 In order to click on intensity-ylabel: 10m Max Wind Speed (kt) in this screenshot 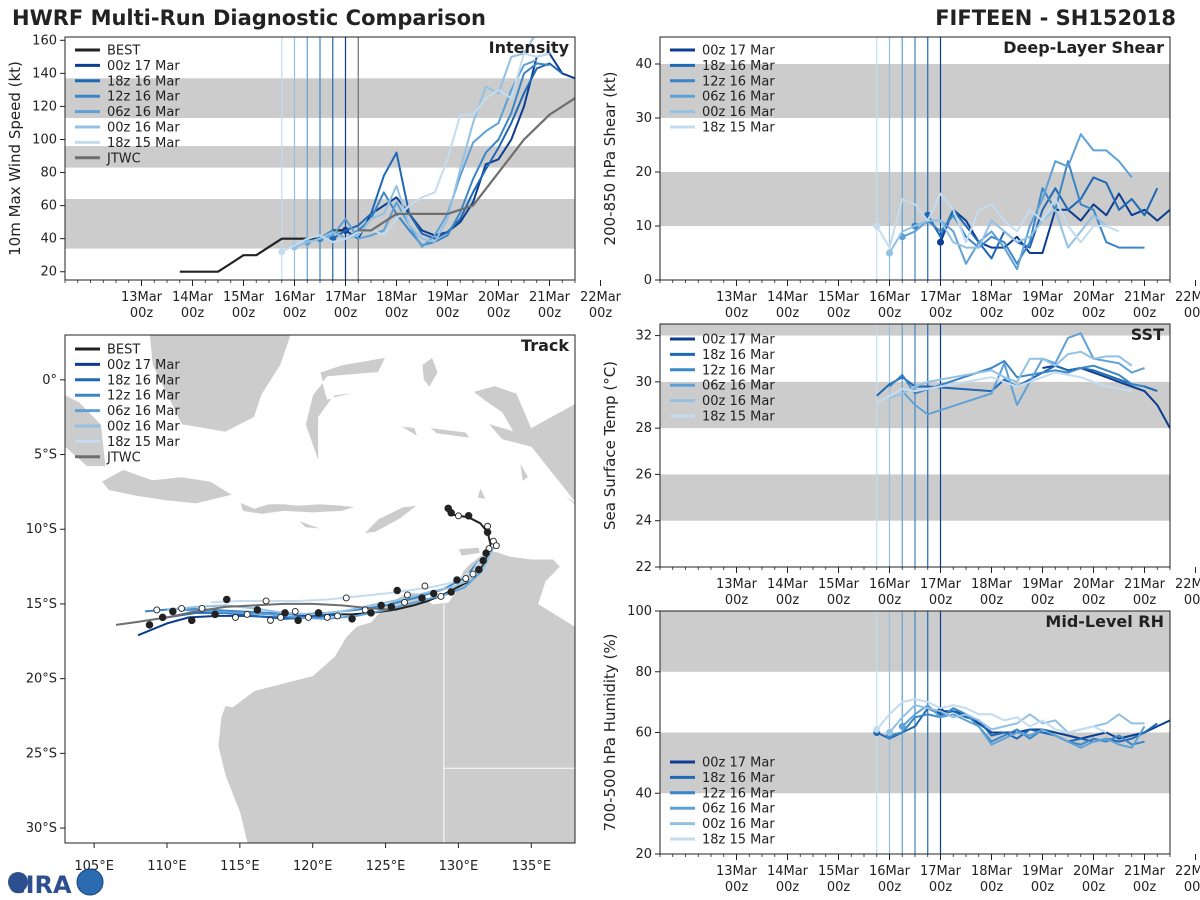, I will do `click(15, 158)`.